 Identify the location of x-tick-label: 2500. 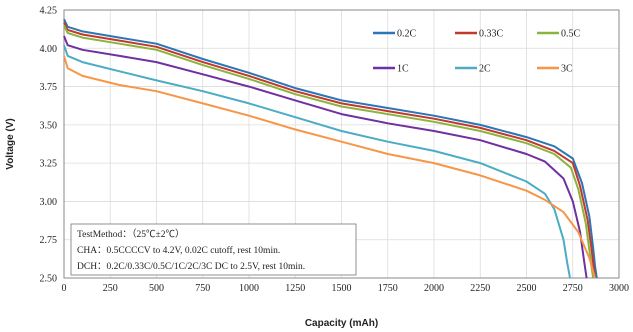
(527, 288).